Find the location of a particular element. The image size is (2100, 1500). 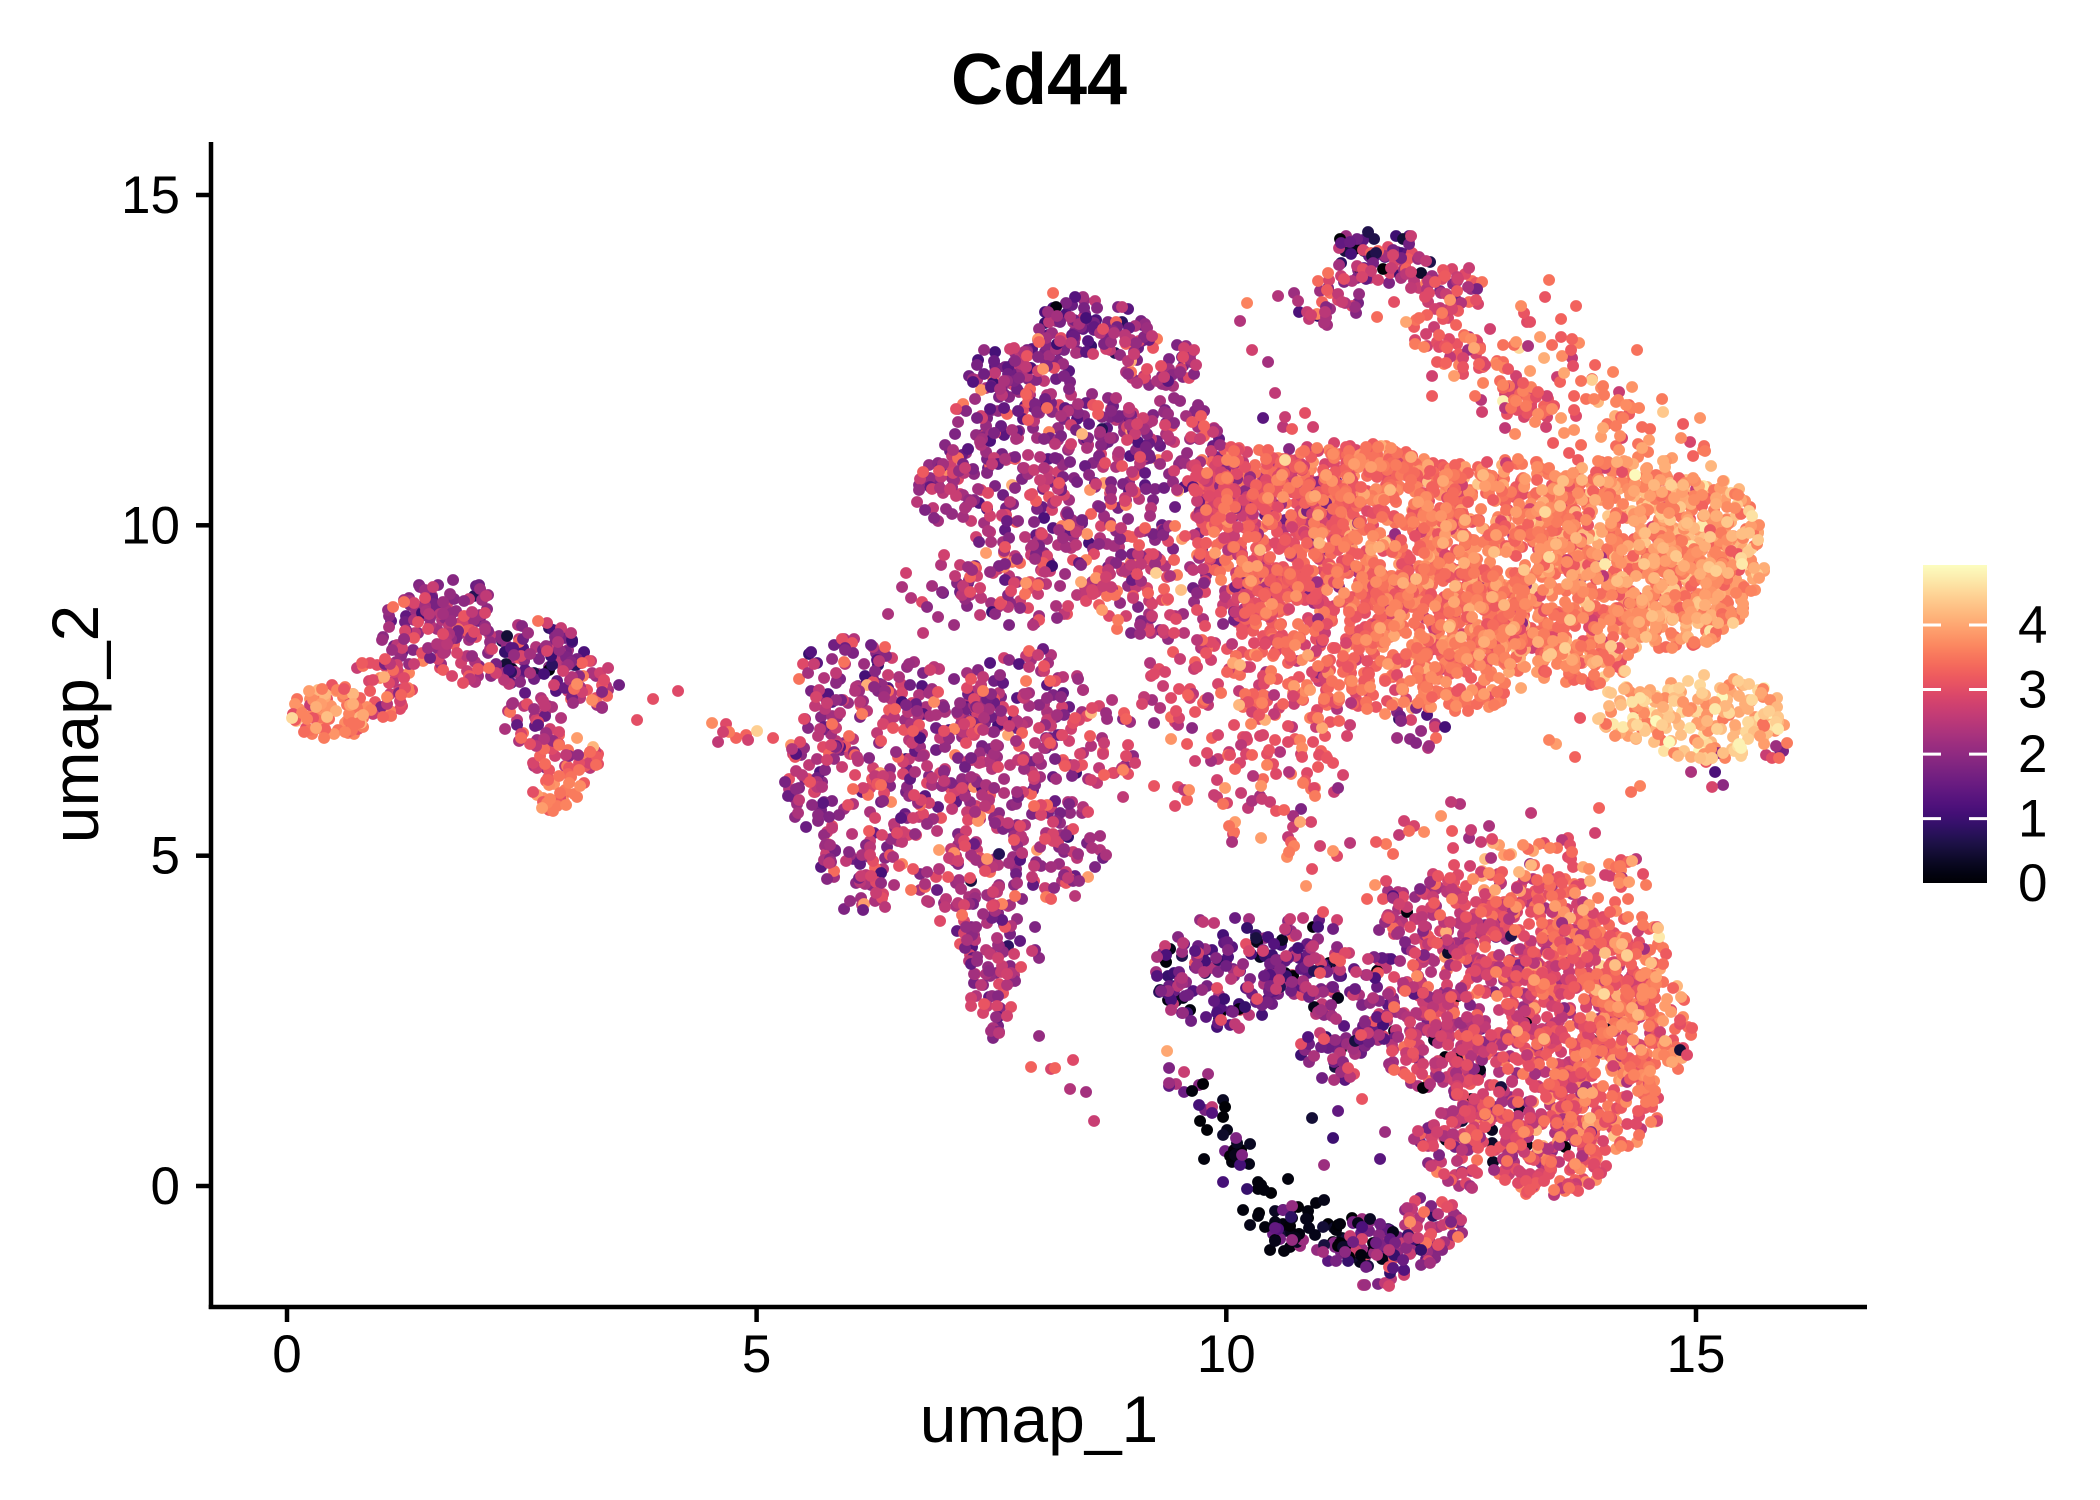

svg-text: 4 is located at coordinates (2032, 625).